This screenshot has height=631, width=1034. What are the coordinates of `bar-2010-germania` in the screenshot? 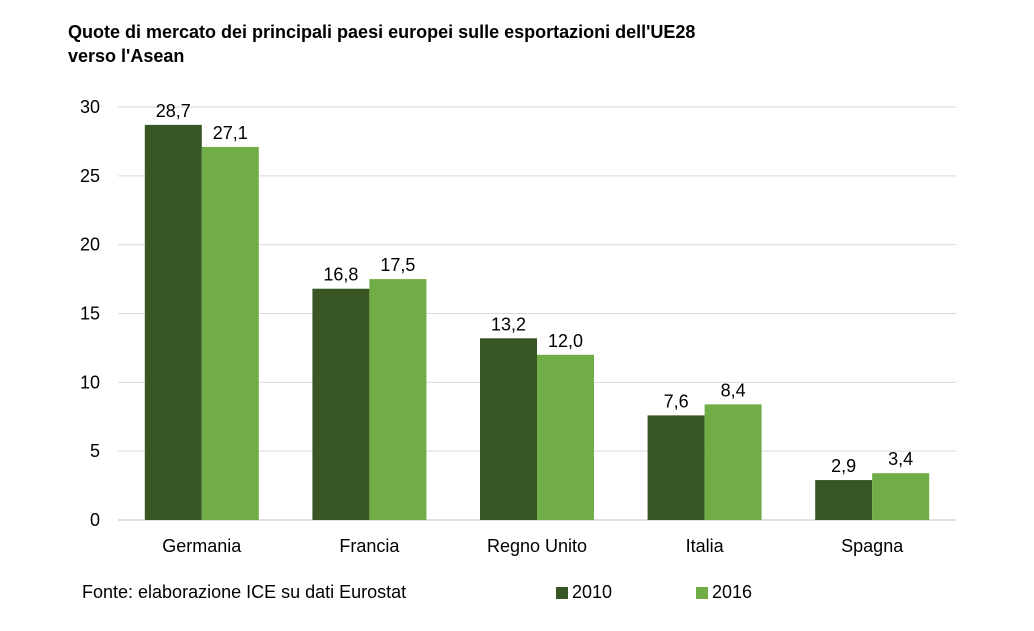 It's located at (173, 322).